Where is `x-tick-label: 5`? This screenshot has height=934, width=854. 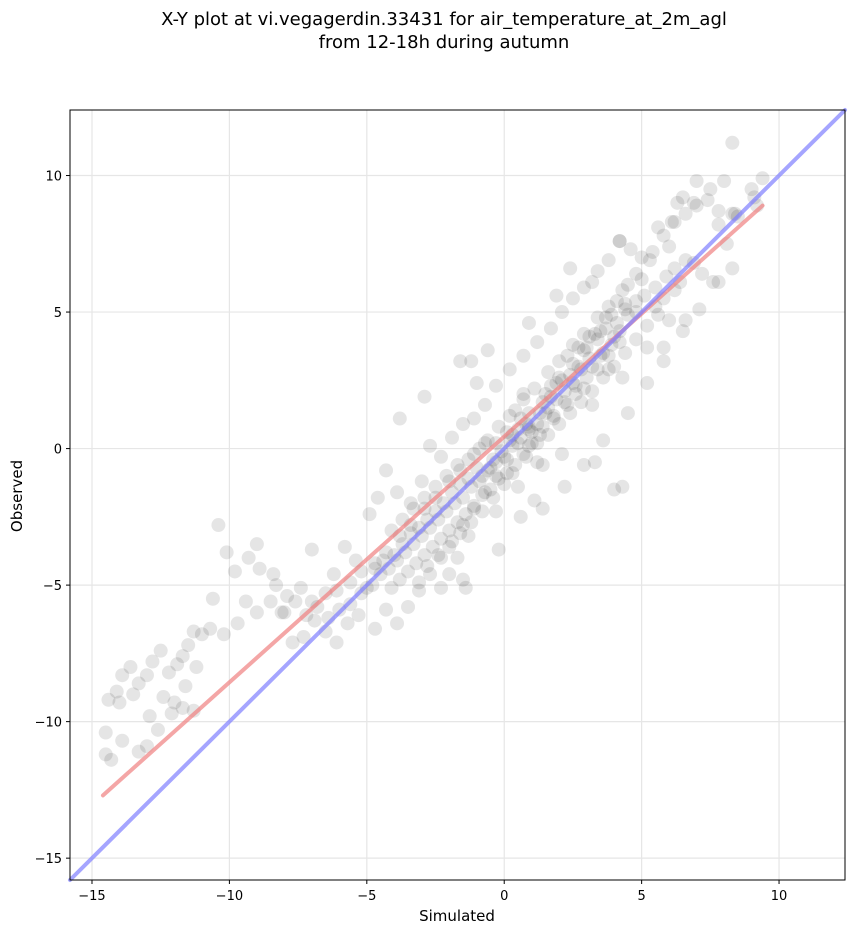
x-tick-label: 5 is located at coordinates (641, 896).